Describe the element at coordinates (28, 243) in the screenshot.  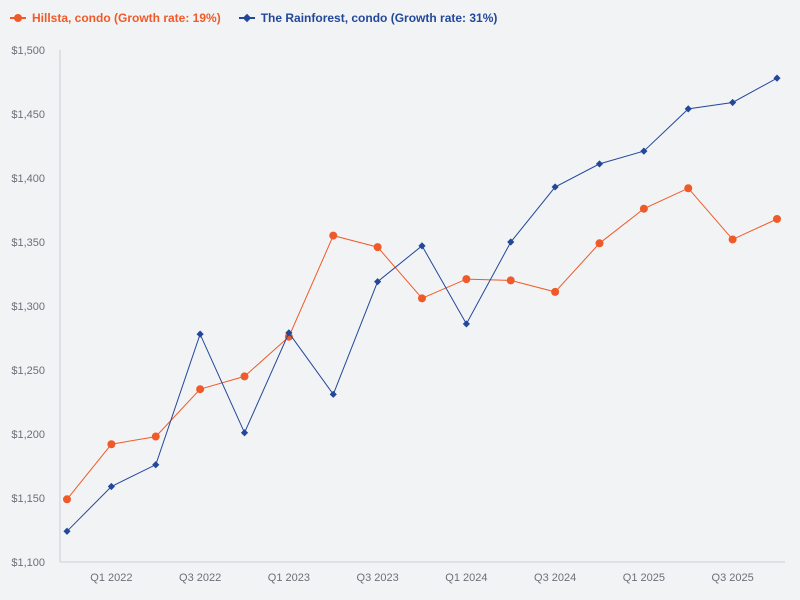
I see `y-tick-label: $1,350` at that location.